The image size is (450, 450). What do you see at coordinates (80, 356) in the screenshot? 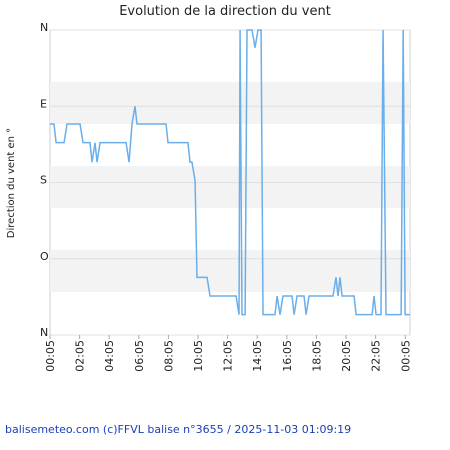
I see `x-tick-label: 02:05` at bounding box center [80, 356].